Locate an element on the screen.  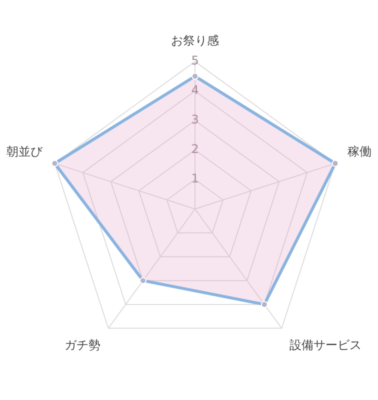
spoke-label: ガチ勢 is located at coordinates (82, 345).